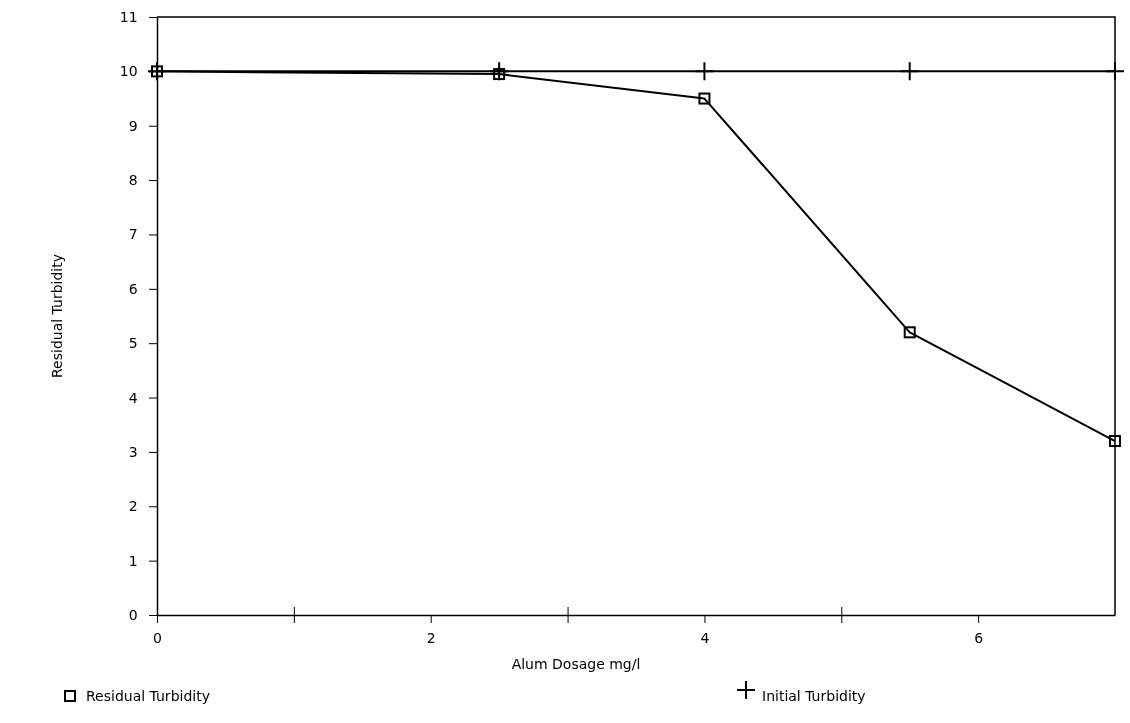 This screenshot has width=1130, height=723. I want to click on x-tick-label: 4, so click(705, 637).